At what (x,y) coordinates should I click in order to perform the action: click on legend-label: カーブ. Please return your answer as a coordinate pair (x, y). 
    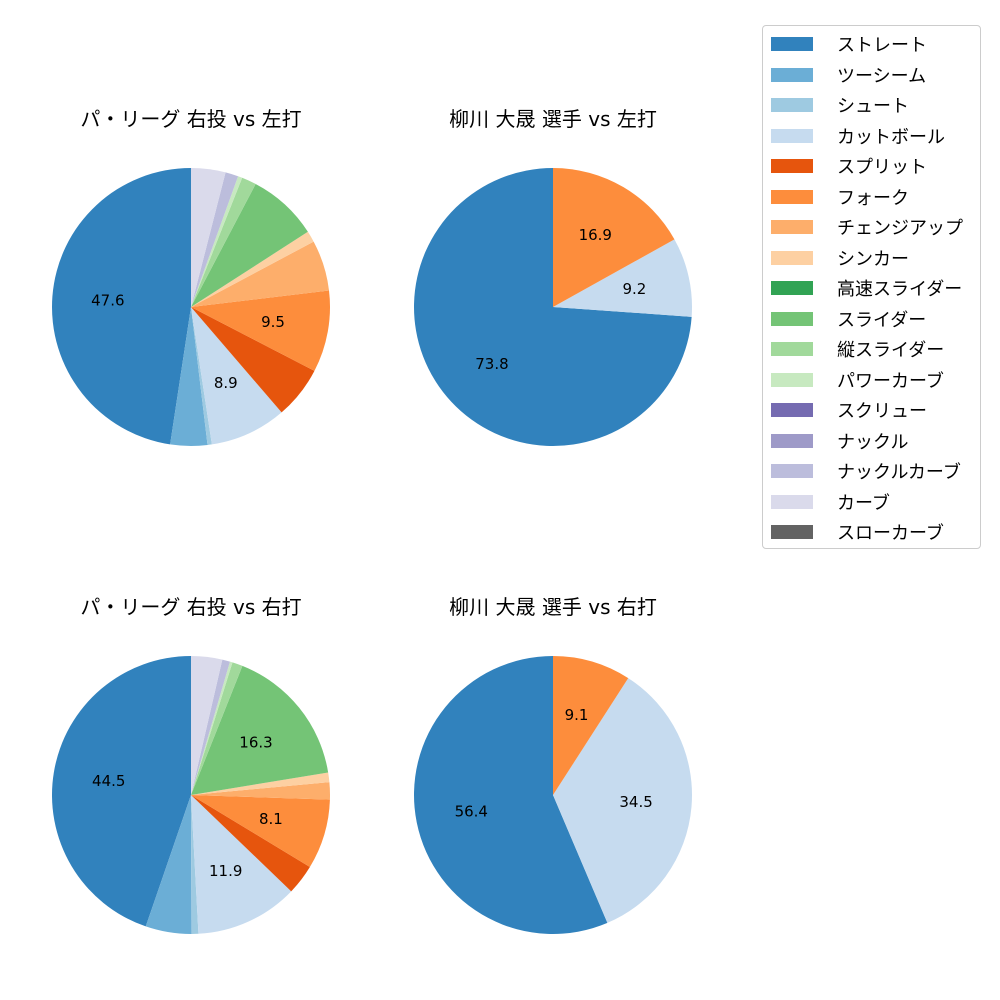
    Looking at the image, I should click on (863, 503).